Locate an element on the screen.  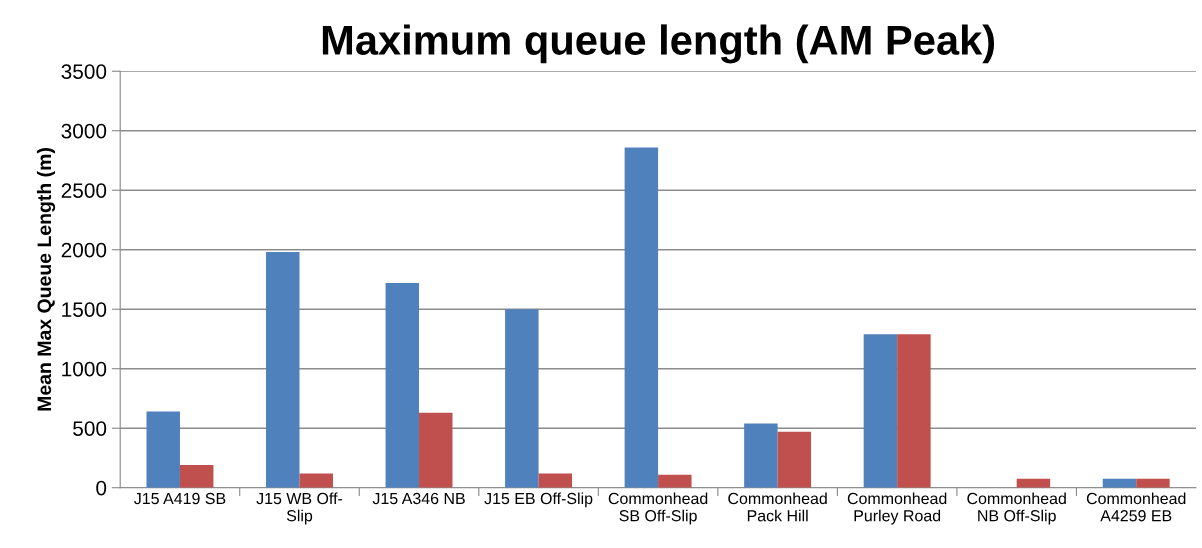
x-tick-label: J15 EB Off-Slip is located at coordinates (538, 500).